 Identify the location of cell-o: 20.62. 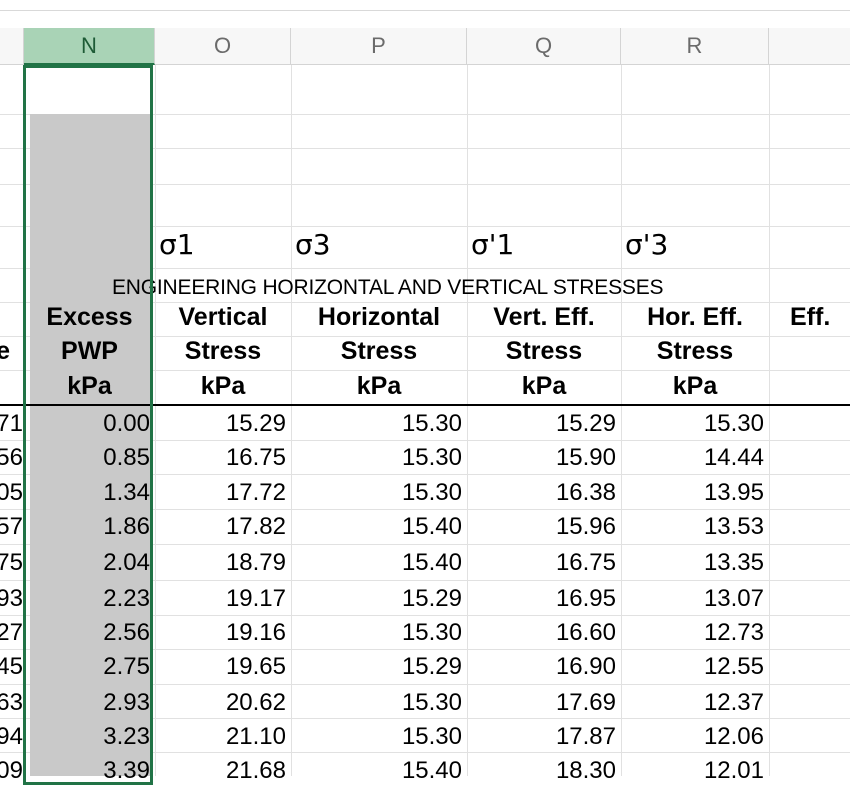
(255, 702).